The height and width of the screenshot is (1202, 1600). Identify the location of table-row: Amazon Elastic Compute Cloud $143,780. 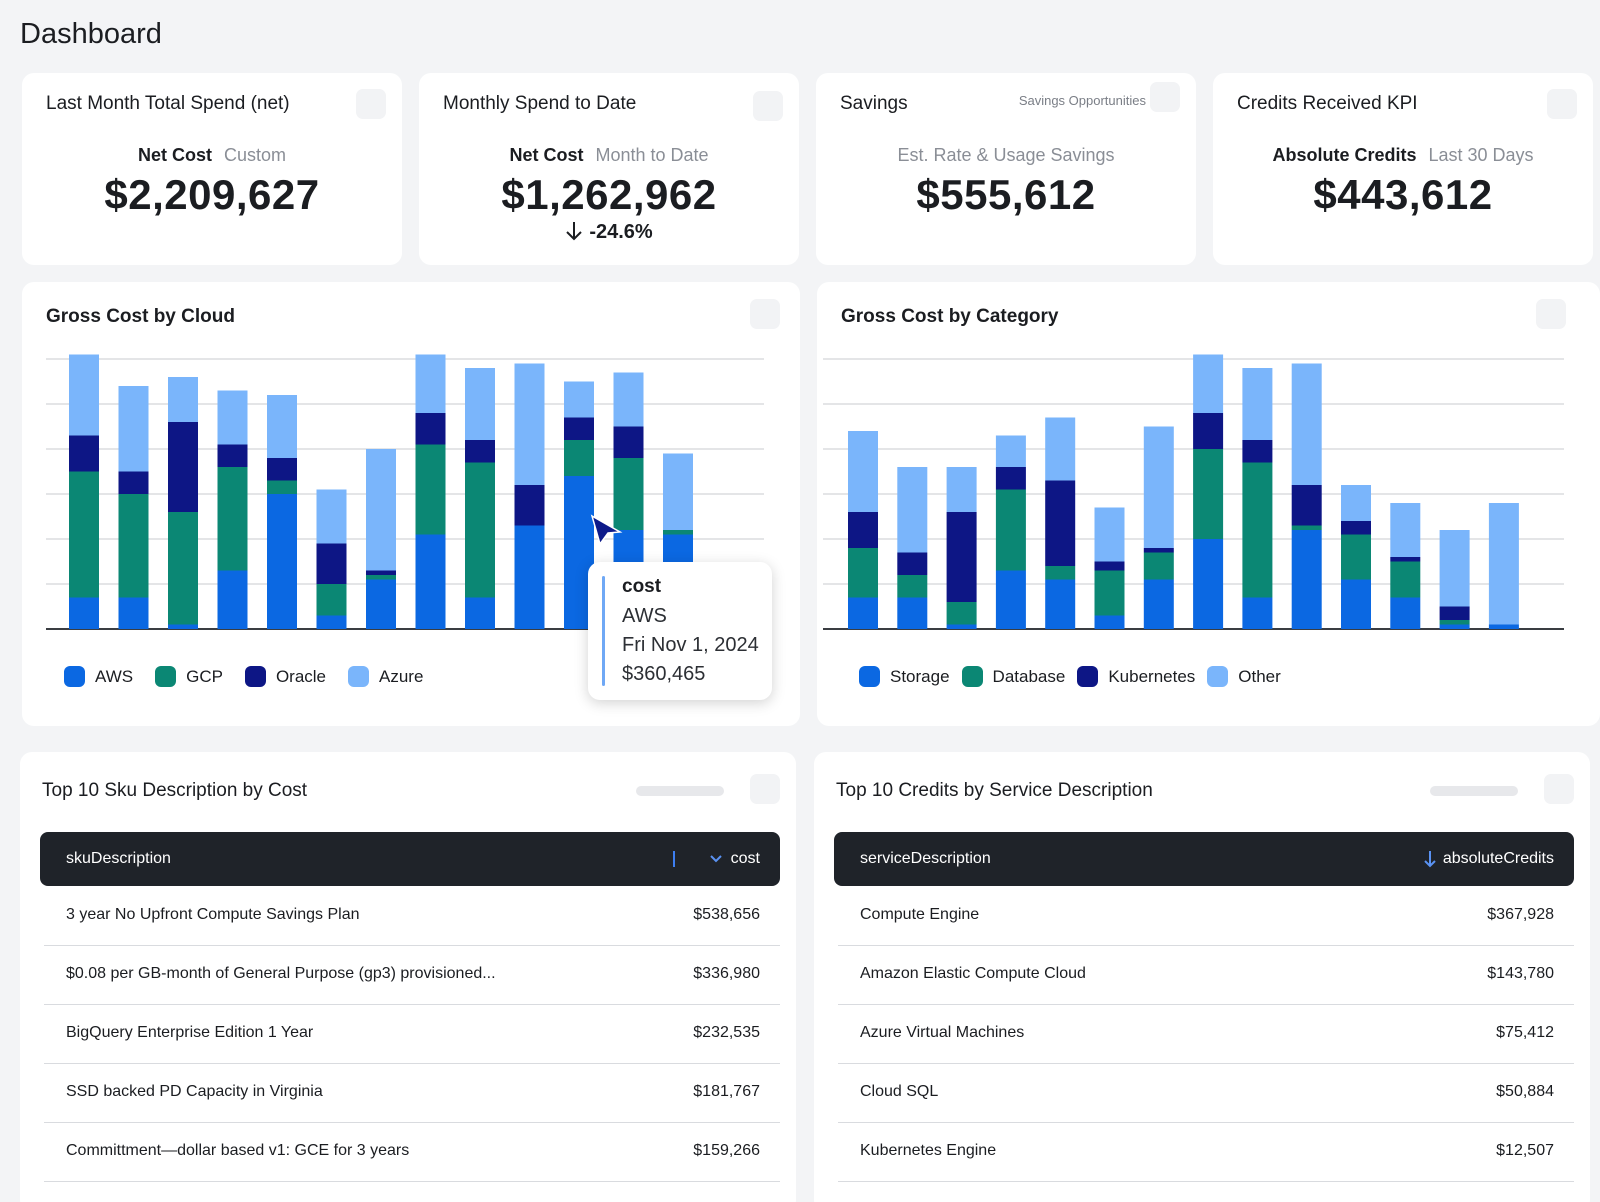
(1206, 975).